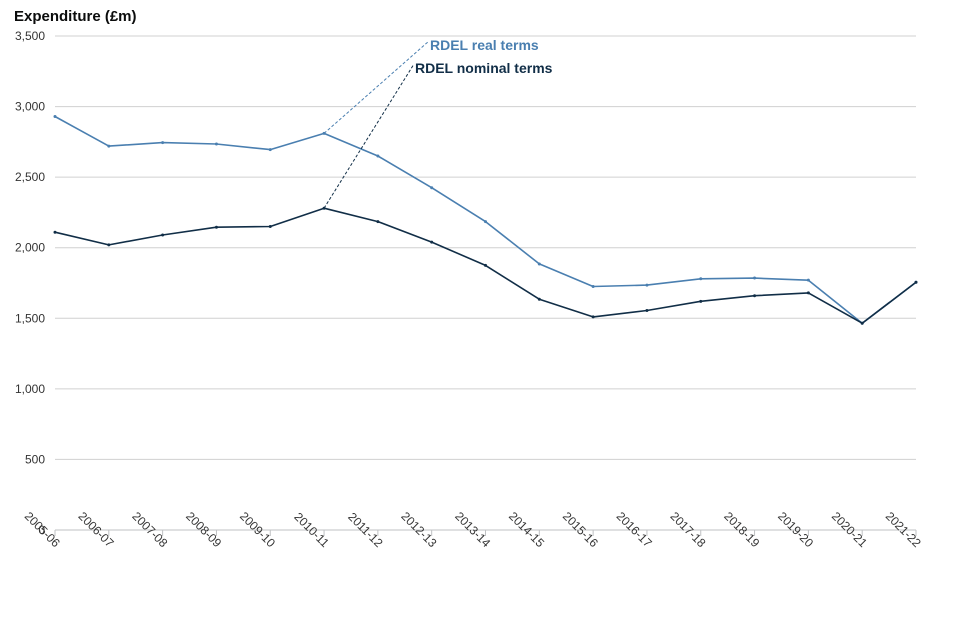 This screenshot has width=960, height=640. I want to click on series-label: RDEL real terms, so click(484, 45).